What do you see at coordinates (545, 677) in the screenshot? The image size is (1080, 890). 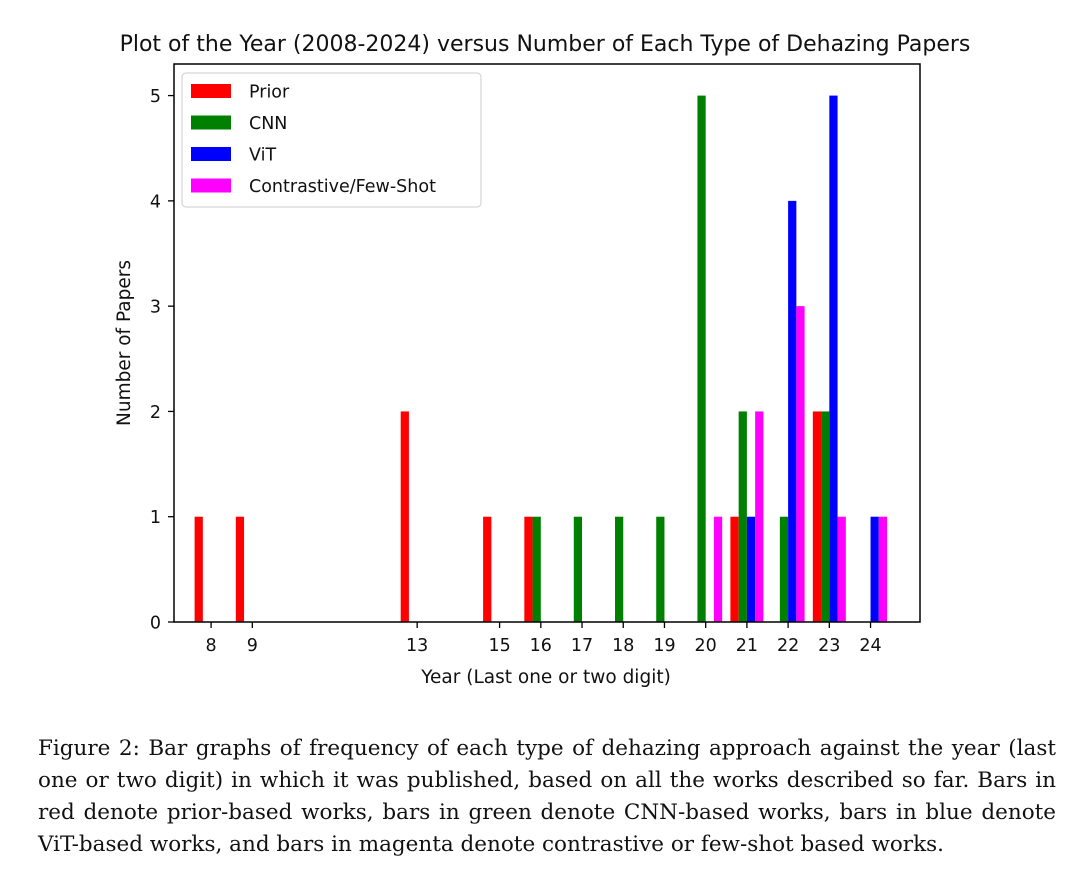 I see `x-axis-label: Year (Last one or two digit)` at bounding box center [545, 677].